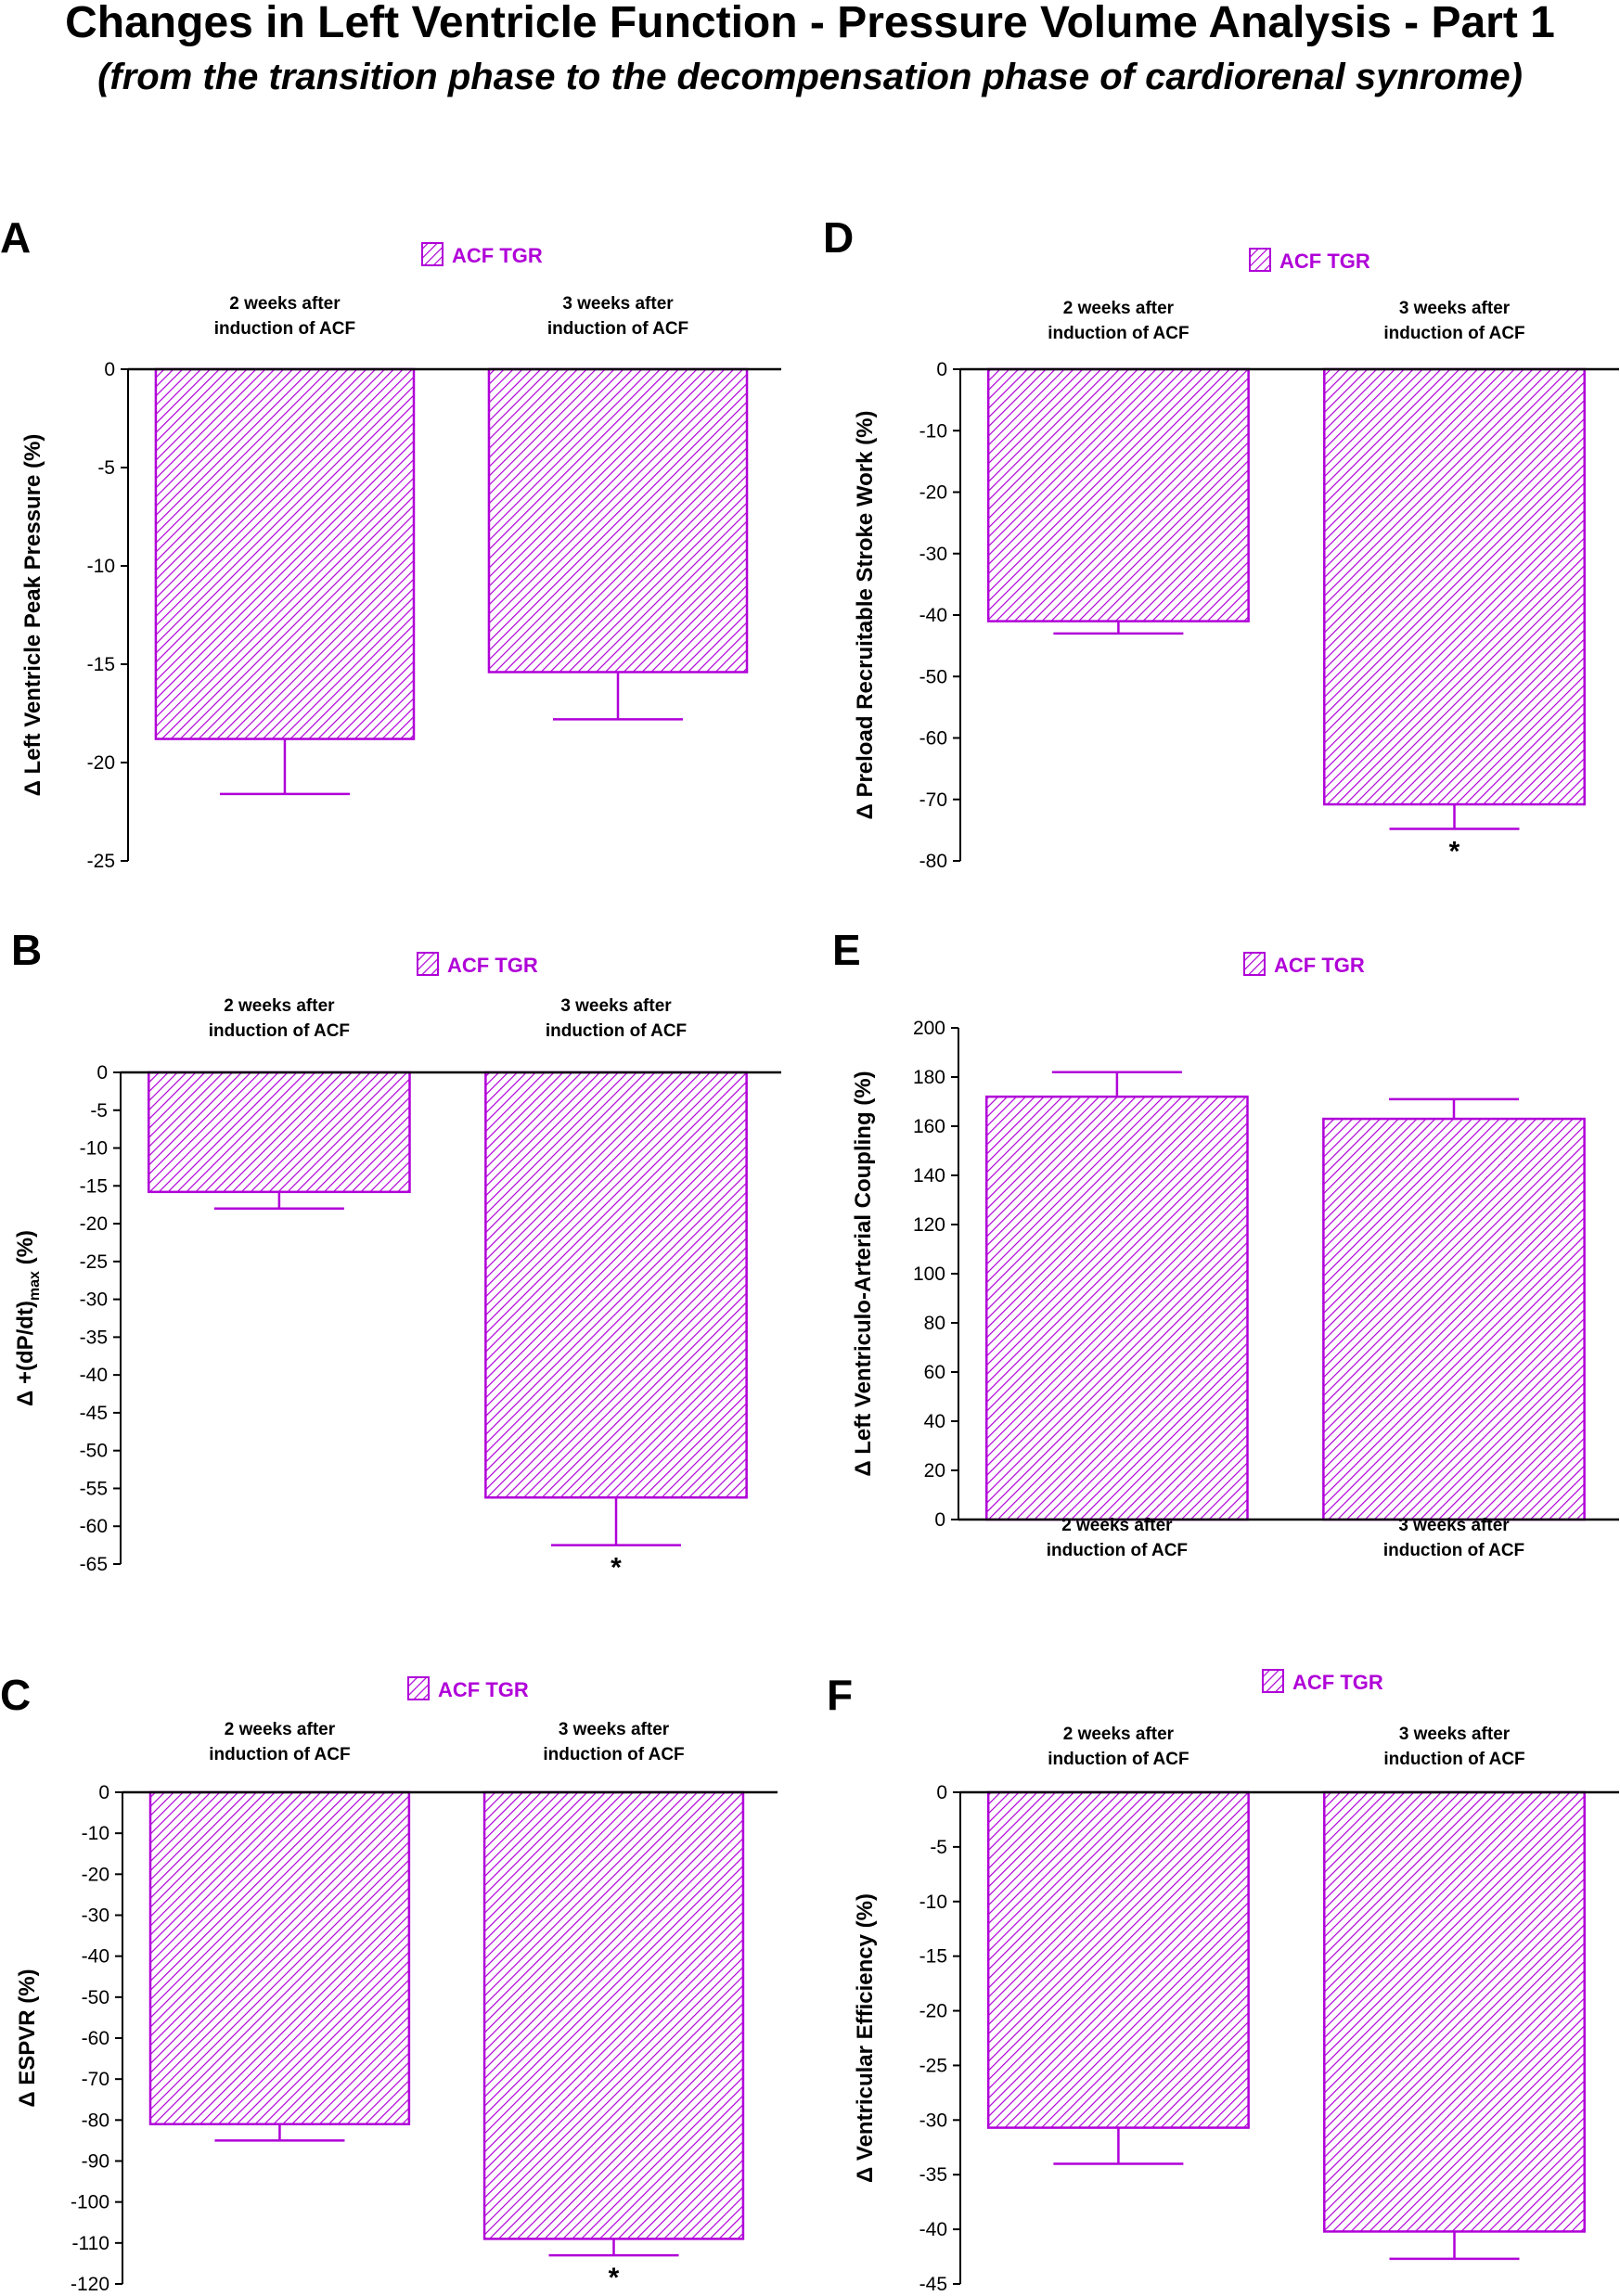 The height and width of the screenshot is (2296, 1620). Describe the element at coordinates (94, 1564) in the screenshot. I see `y-tick-label: -65` at that location.